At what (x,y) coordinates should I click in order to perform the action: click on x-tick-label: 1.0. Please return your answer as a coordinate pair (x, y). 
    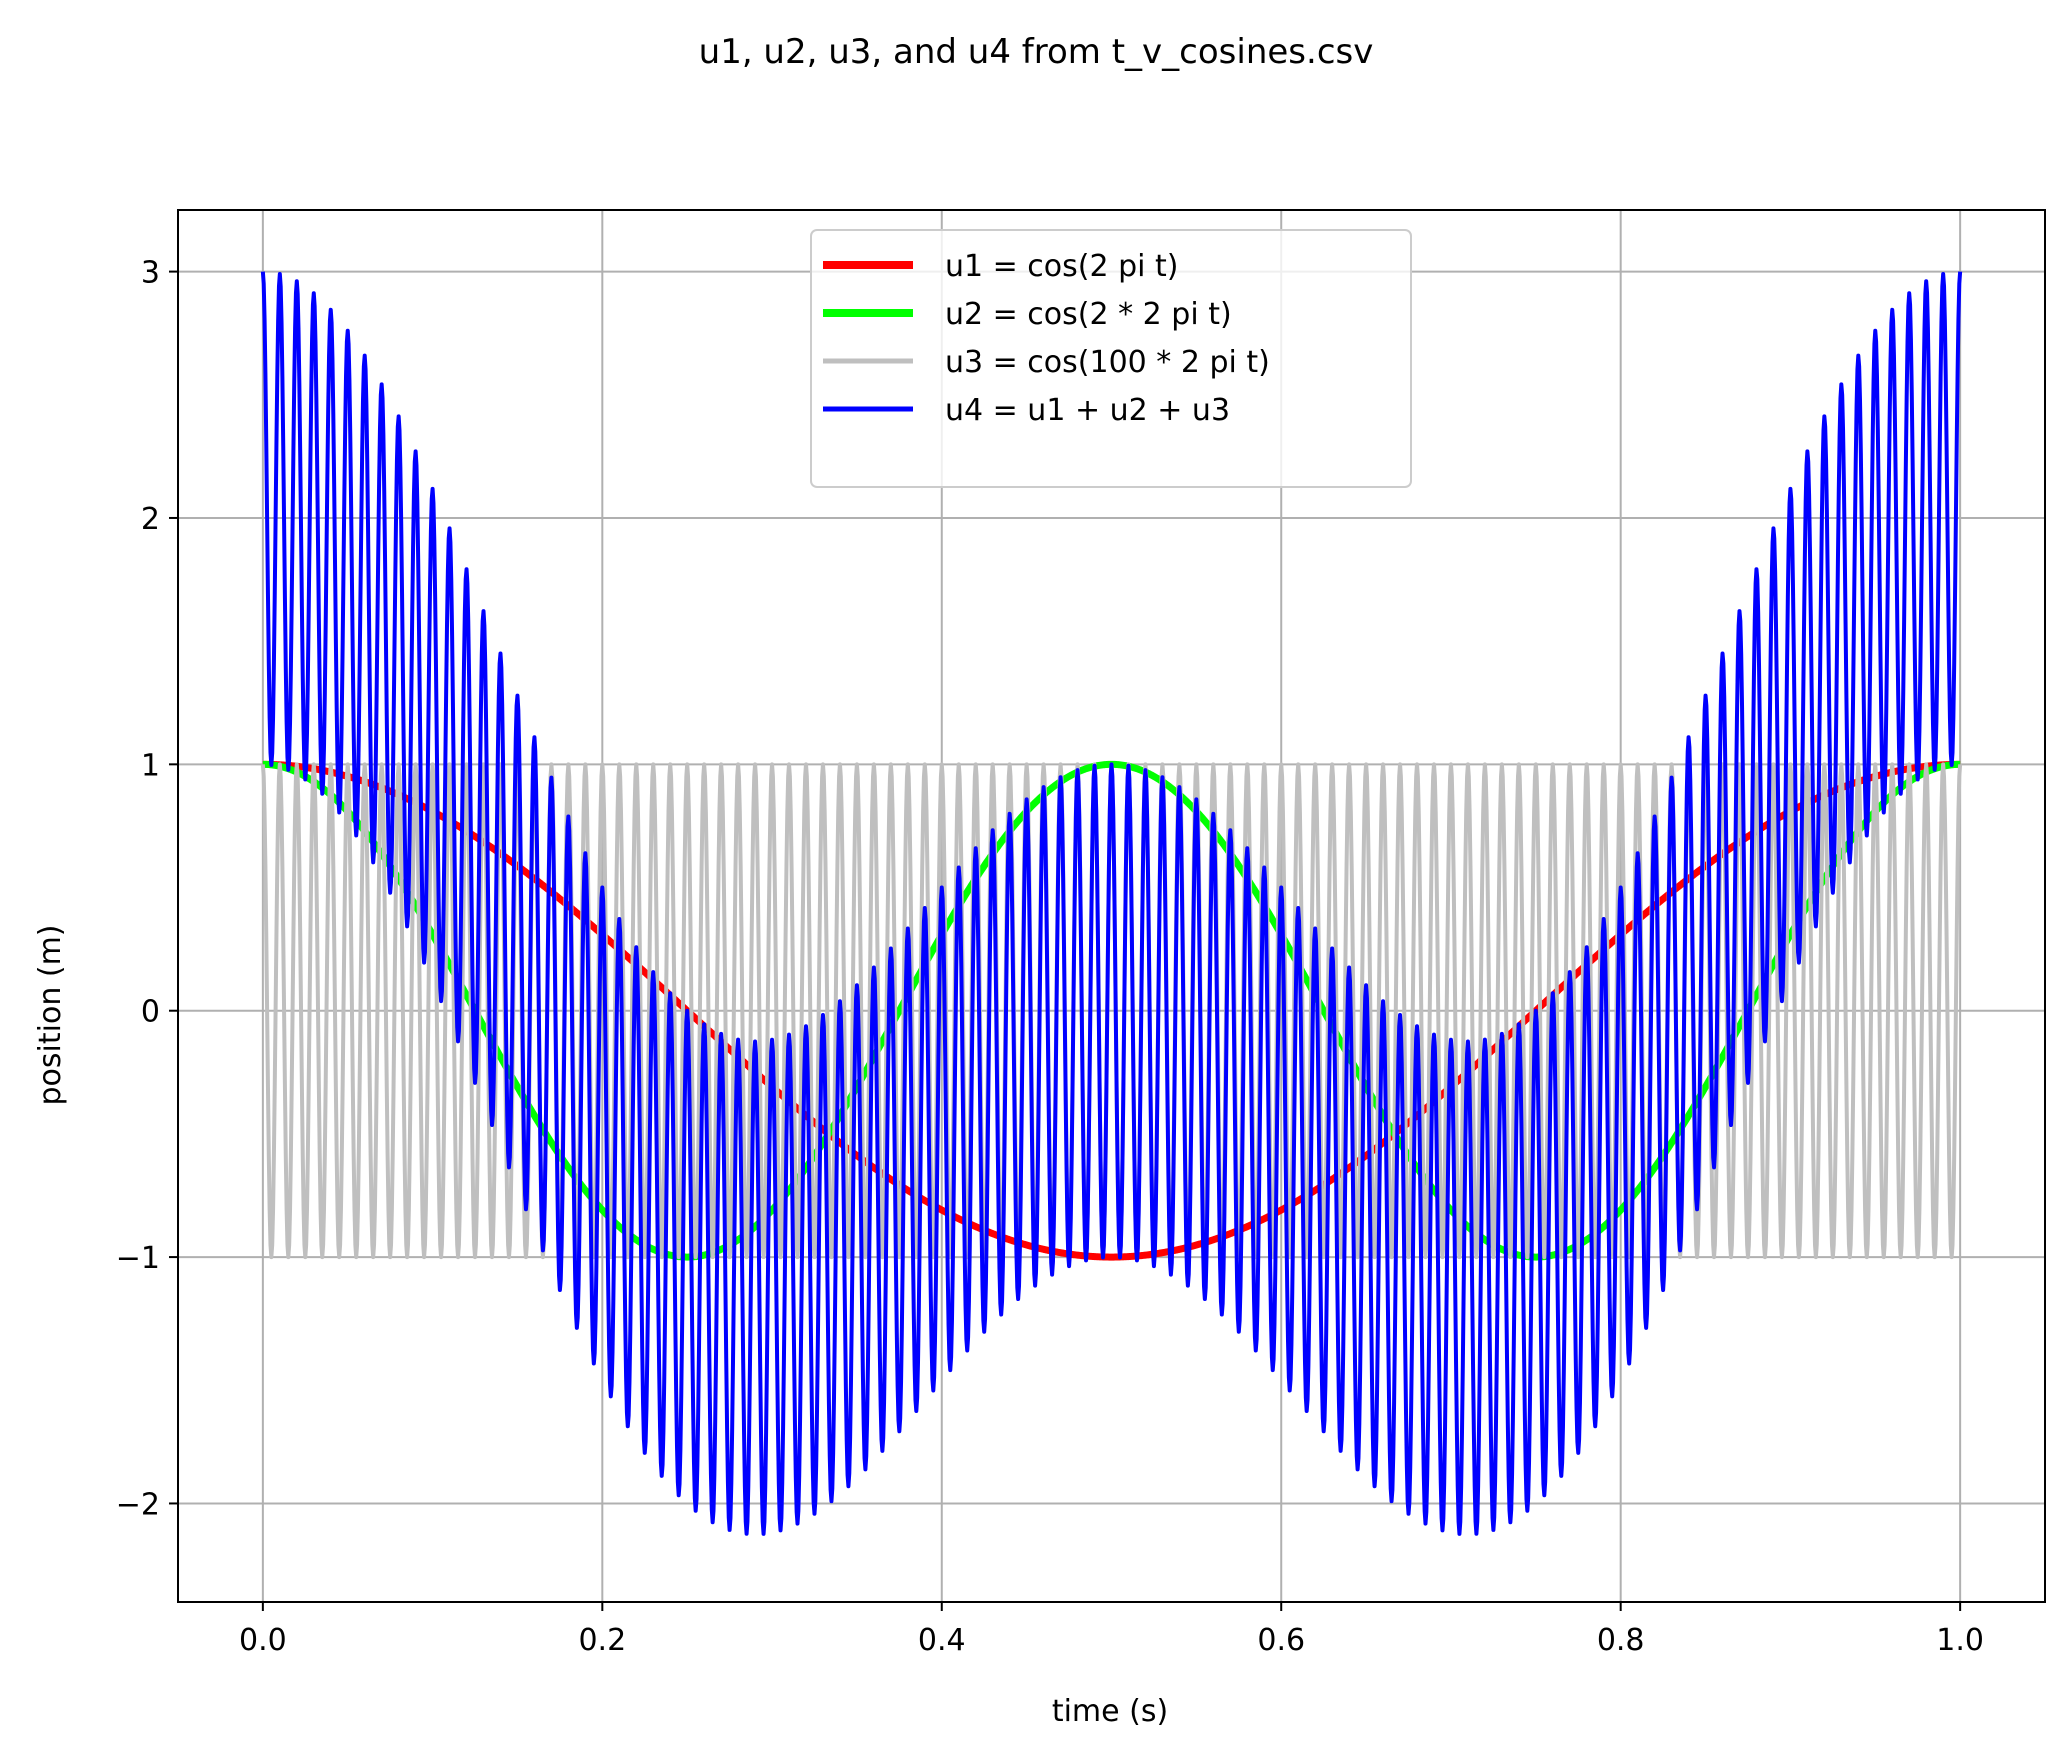
    Looking at the image, I should click on (1960, 1640).